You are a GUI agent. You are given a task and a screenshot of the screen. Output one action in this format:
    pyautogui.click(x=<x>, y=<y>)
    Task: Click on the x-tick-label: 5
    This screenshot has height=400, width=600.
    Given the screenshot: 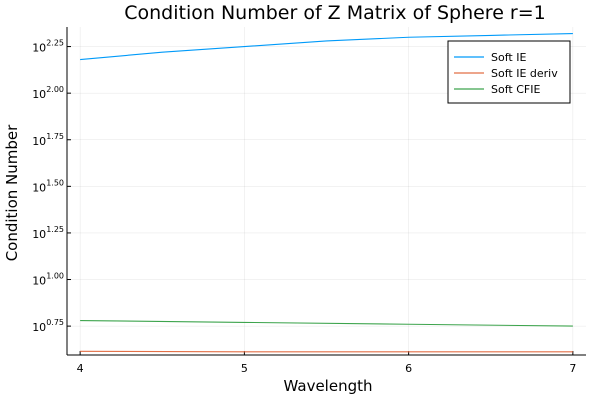 What is the action you would take?
    pyautogui.click(x=244, y=368)
    